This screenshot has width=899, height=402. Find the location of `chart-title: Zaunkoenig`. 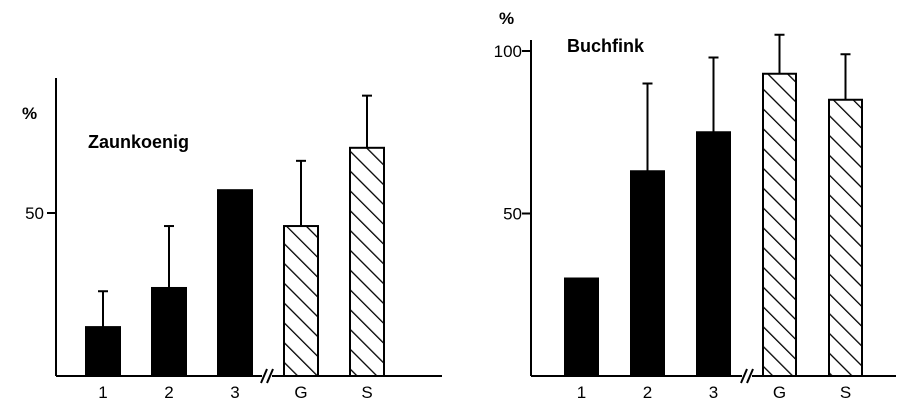

chart-title: Zaunkoenig is located at coordinates (138, 142).